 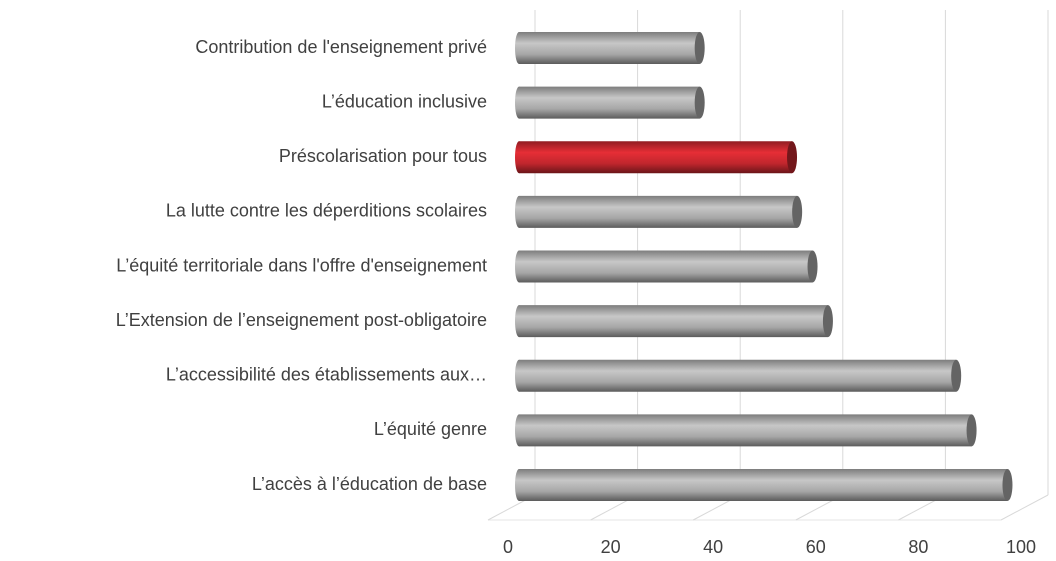 I want to click on grid-line-floor, so click(x=1024, y=507).